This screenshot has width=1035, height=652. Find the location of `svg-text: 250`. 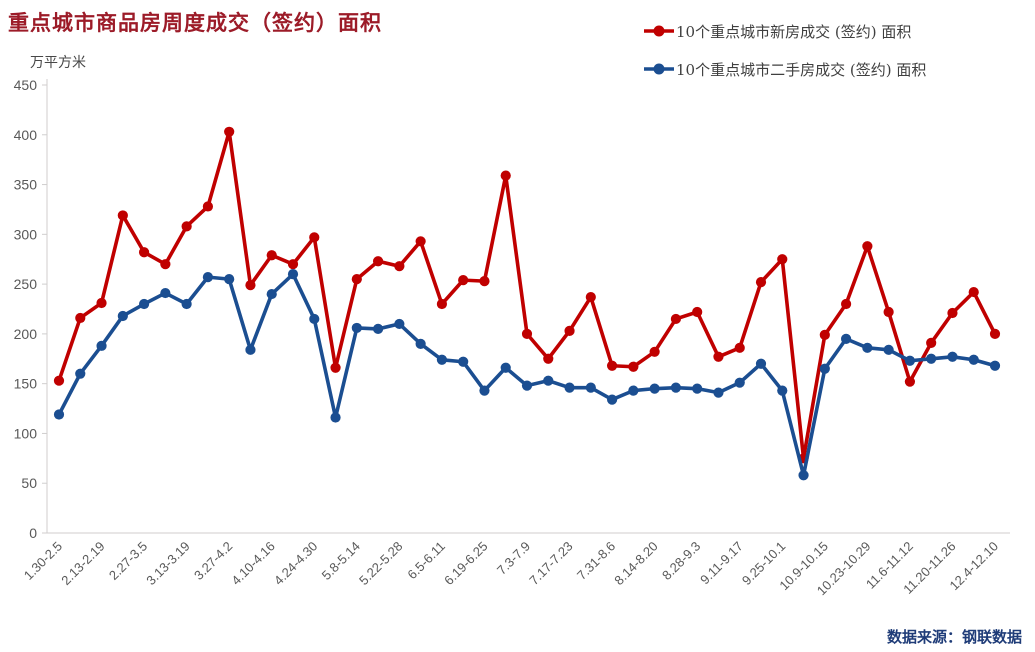

svg-text: 250 is located at coordinates (26, 284).